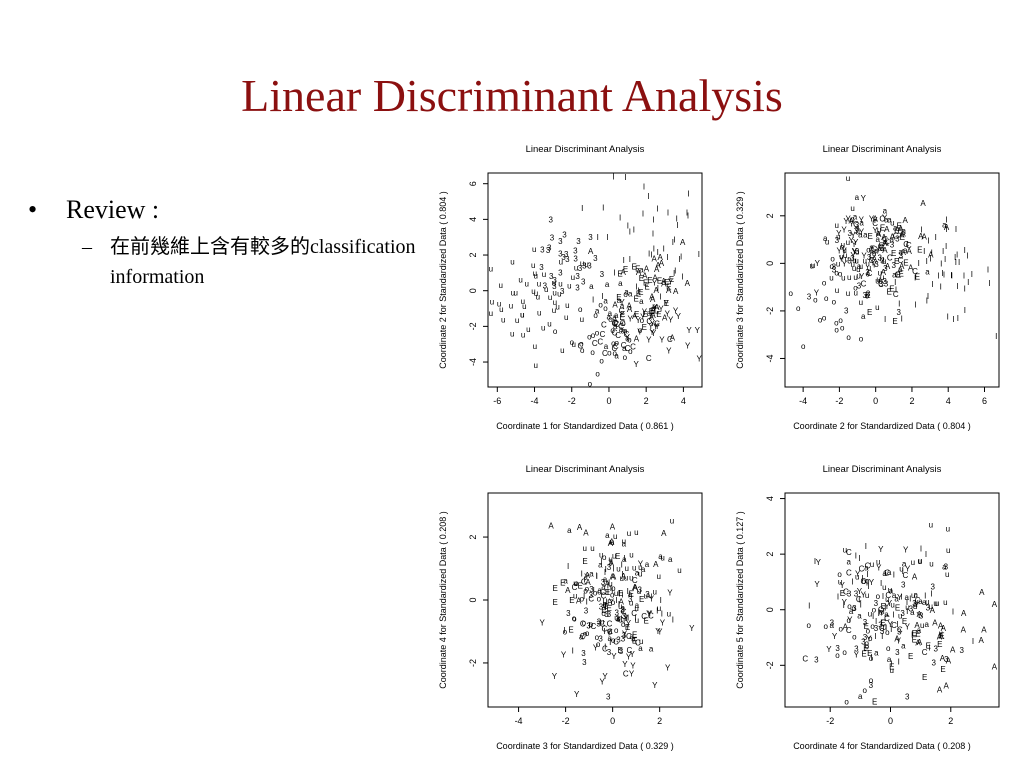 This screenshot has width=1024, height=768. Describe the element at coordinates (882, 149) in the screenshot. I see `chart-title: Linear Discriminant Analysis` at that location.